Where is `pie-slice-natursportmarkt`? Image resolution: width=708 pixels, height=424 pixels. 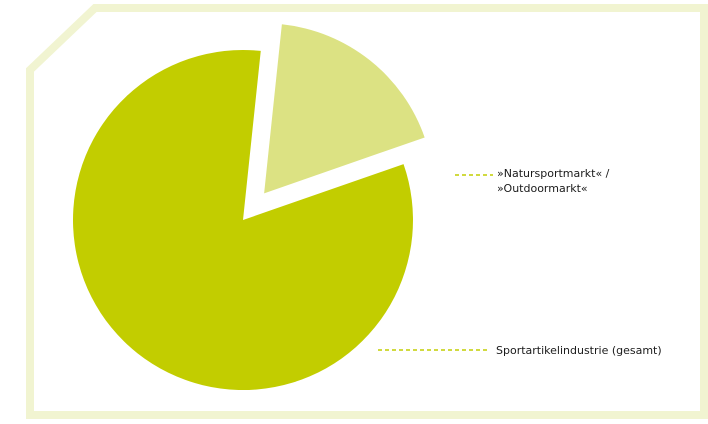
pie-slice-natursportmarkt is located at coordinates (344, 109).